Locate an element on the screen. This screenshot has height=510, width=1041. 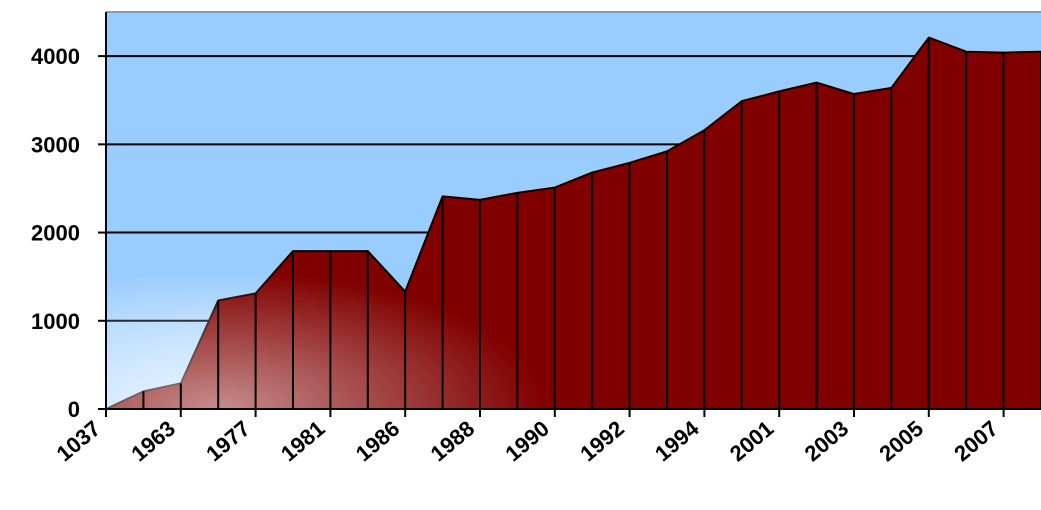
x-tick-label: 1986 is located at coordinates (378, 441).